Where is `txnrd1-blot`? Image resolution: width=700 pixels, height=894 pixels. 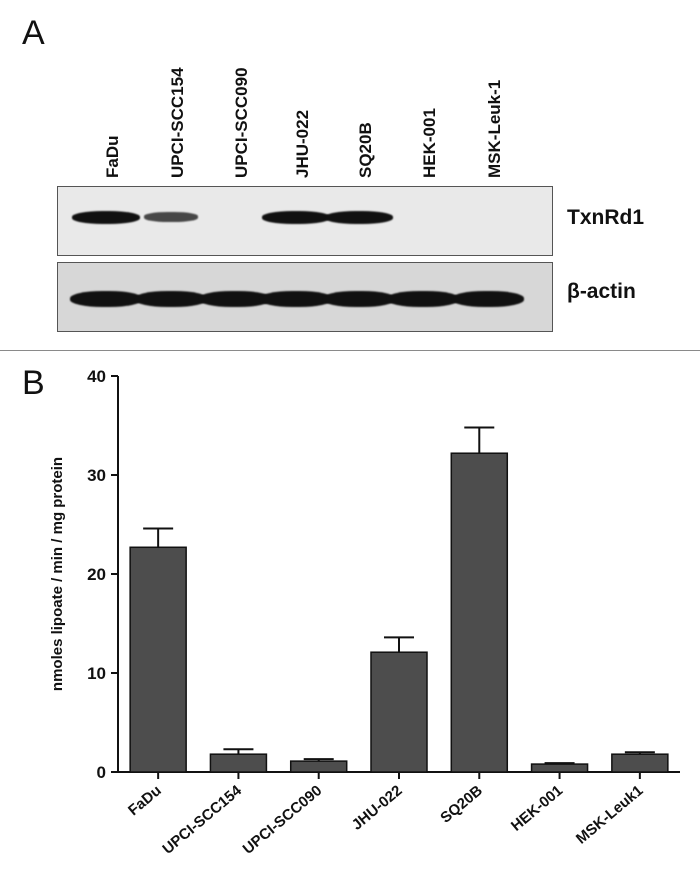 txnrd1-blot is located at coordinates (305, 221).